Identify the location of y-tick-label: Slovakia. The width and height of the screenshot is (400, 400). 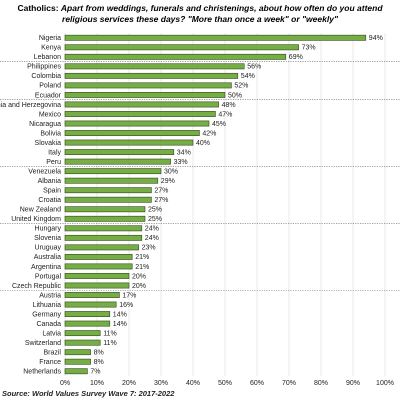
(48, 143).